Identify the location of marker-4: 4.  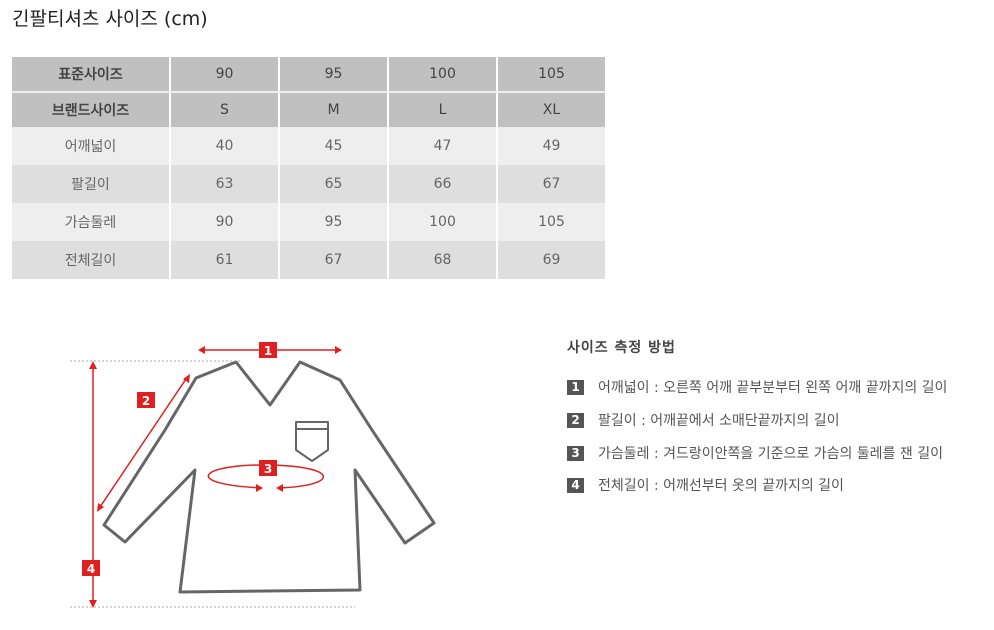
(91, 568).